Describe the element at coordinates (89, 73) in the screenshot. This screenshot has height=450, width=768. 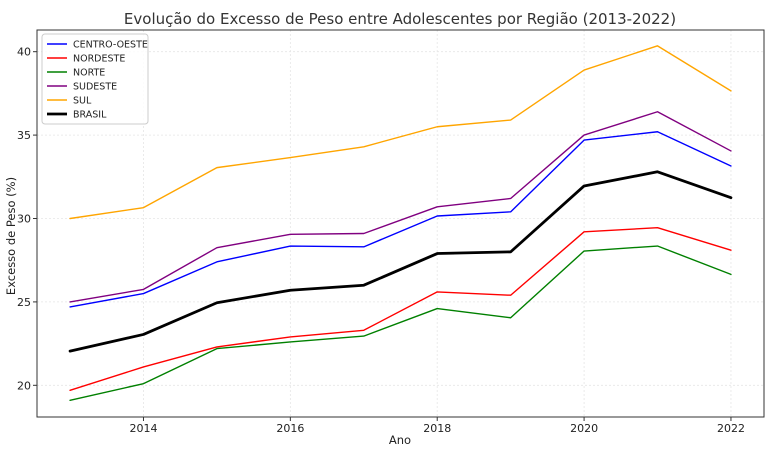
I see `legend-label-norte: NORTE` at that location.